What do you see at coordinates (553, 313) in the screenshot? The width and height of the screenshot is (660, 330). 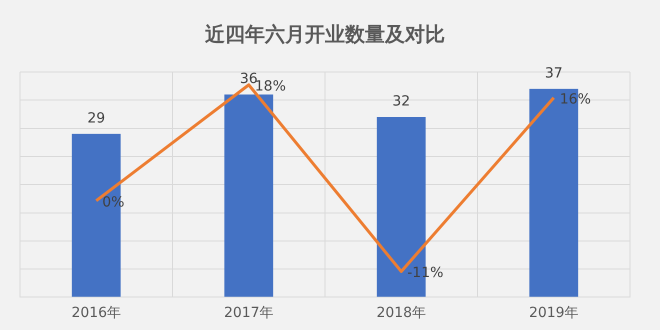 I see `x-tick-label: 2019年` at bounding box center [553, 313].